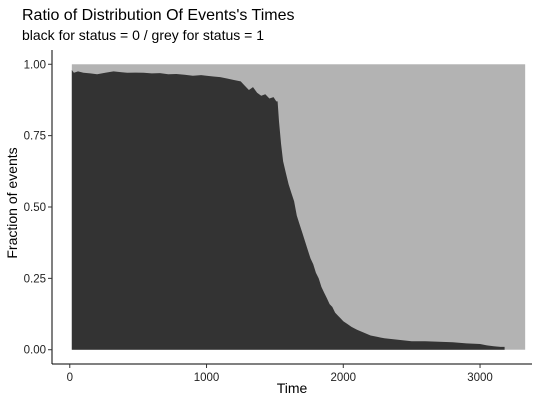 The image size is (540, 400). Describe the element at coordinates (207, 378) in the screenshot. I see `x-tick-label: 1000` at that location.